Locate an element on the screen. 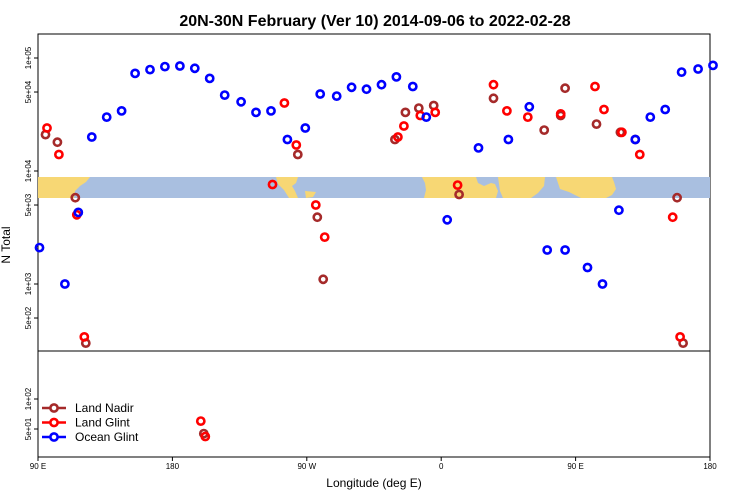 The width and height of the screenshot is (750, 500). y-tick-label: 1e+05 is located at coordinates (28, 57).